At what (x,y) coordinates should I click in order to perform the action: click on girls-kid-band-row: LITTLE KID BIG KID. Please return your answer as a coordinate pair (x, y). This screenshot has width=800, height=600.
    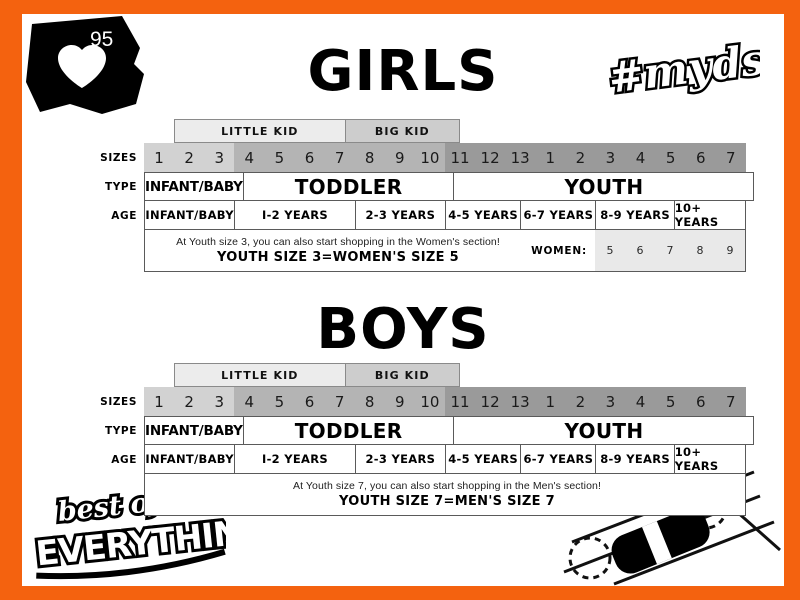
    Looking at the image, I should click on (460, 131).